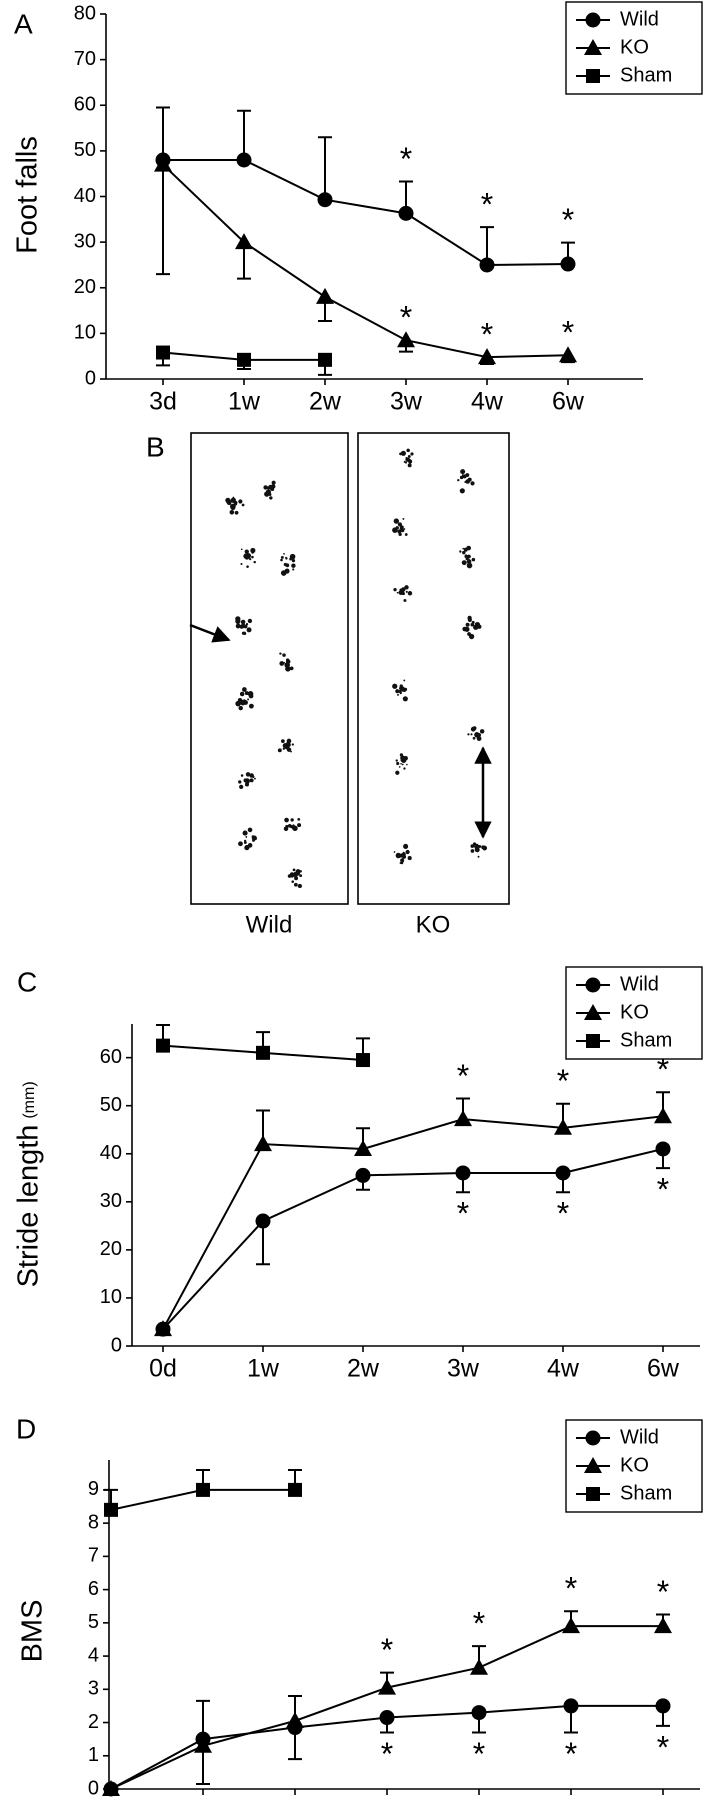 This screenshot has height=1800, width=719. Describe the element at coordinates (571, 1799) in the screenshot. I see `x-tick-label: 6w` at that location.